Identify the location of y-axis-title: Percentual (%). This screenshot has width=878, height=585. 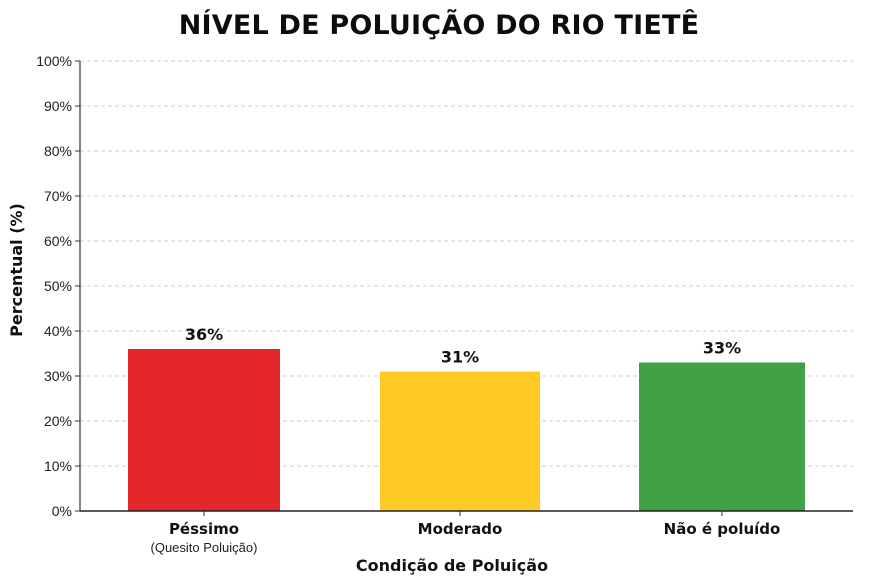
(16, 270).